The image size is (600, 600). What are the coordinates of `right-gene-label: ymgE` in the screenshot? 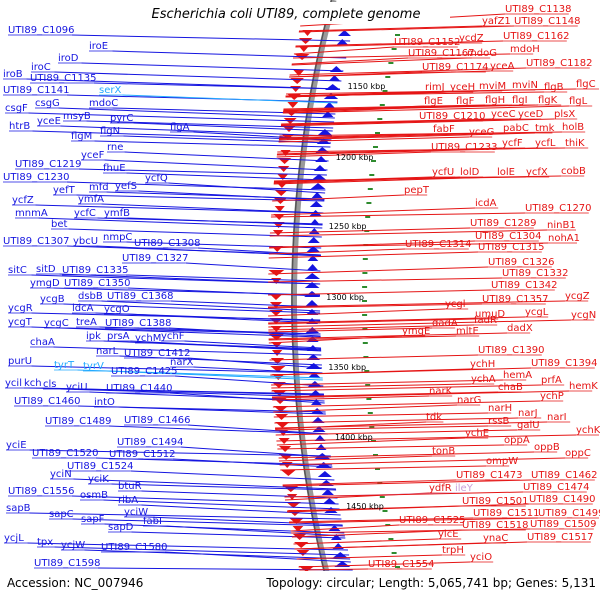 It's located at (416, 331).